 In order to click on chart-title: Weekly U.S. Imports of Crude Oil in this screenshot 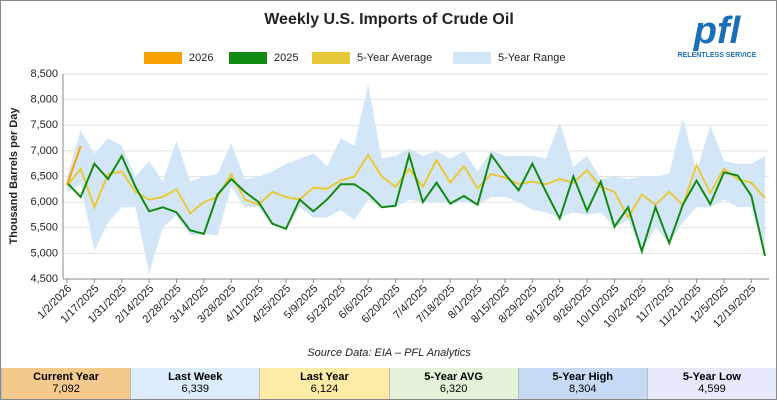, I will do `click(389, 19)`.